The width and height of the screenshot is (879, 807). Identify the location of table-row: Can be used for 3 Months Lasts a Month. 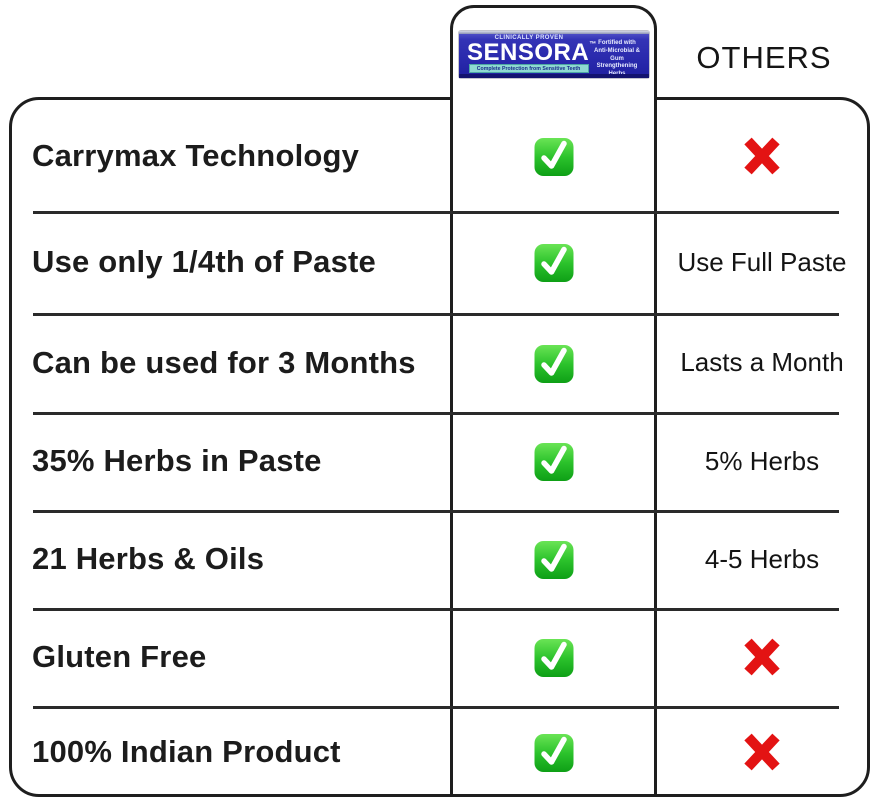
(439, 362).